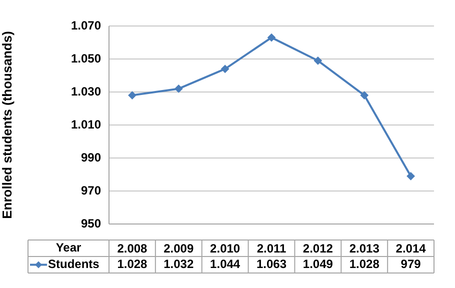 The image size is (455, 288). I want to click on y-tick-label: 1.050, so click(86, 58).